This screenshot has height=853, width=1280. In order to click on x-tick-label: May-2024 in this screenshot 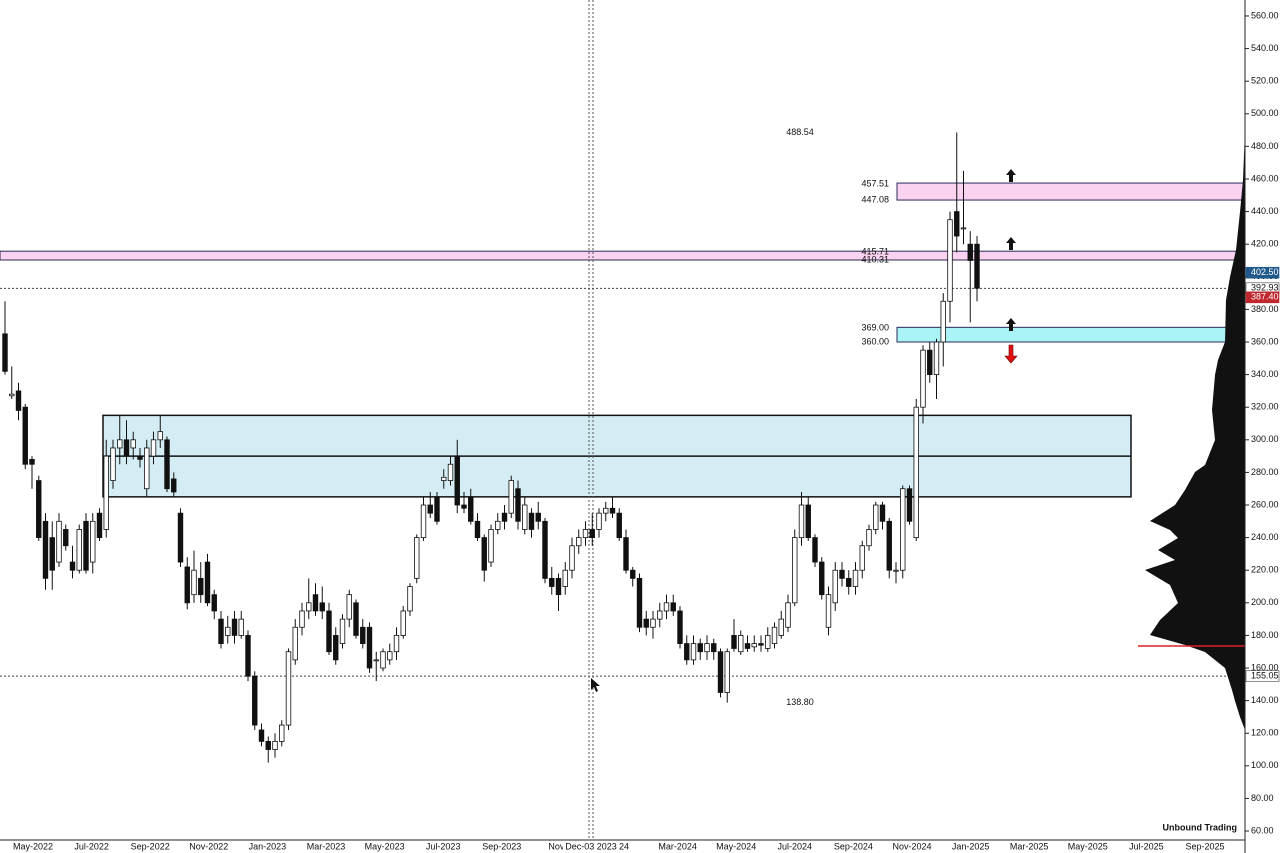, I will do `click(736, 846)`.